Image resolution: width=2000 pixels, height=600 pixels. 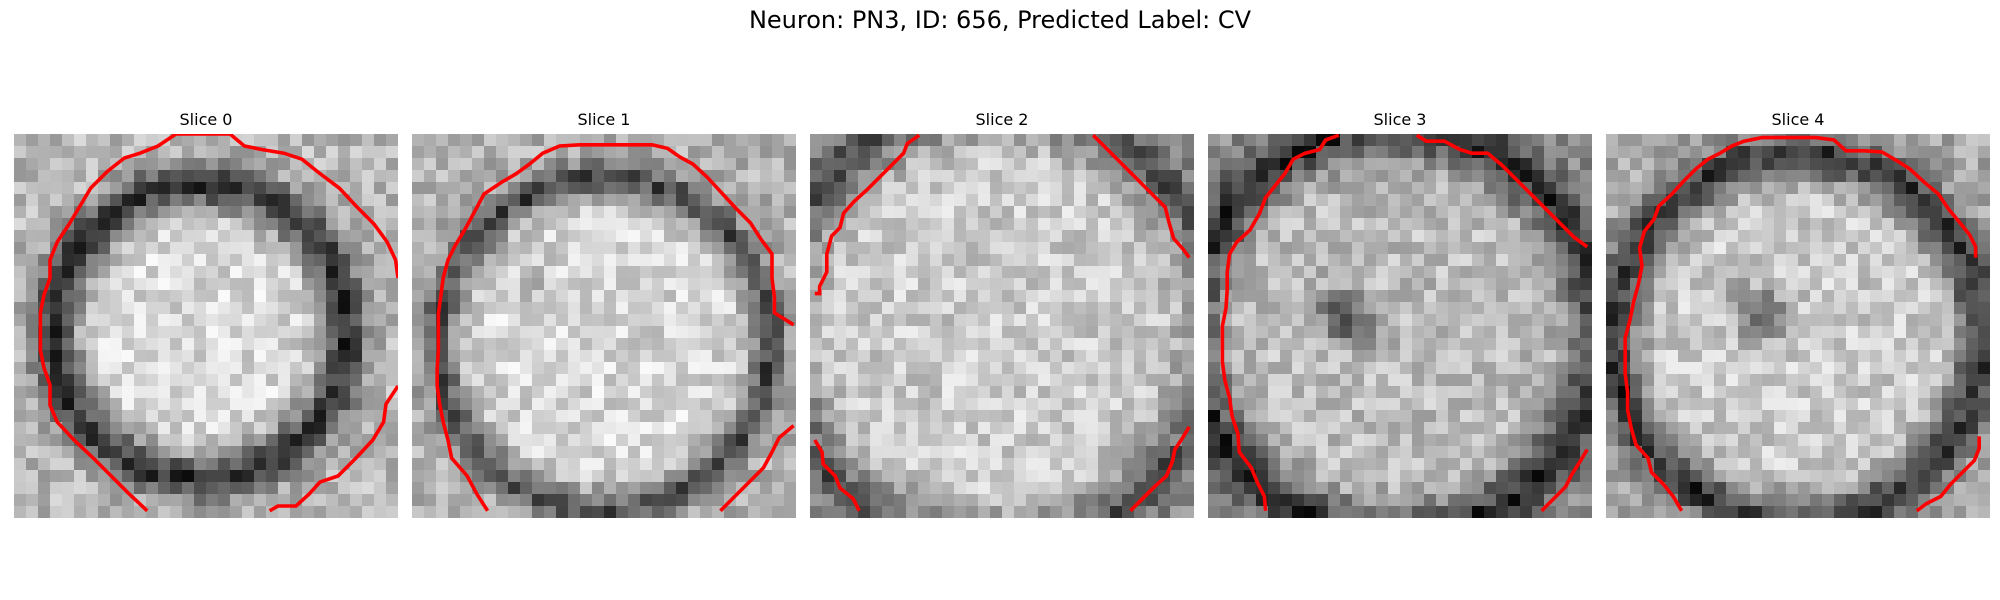 What do you see at coordinates (206, 119) in the screenshot?
I see `slice-0-title: Slice 0` at bounding box center [206, 119].